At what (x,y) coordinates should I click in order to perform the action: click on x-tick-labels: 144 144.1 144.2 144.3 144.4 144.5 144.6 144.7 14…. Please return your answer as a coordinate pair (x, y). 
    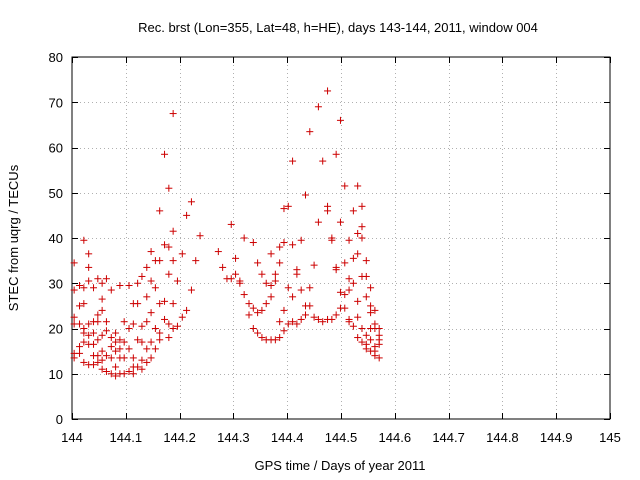
    Looking at the image, I should click on (341, 437).